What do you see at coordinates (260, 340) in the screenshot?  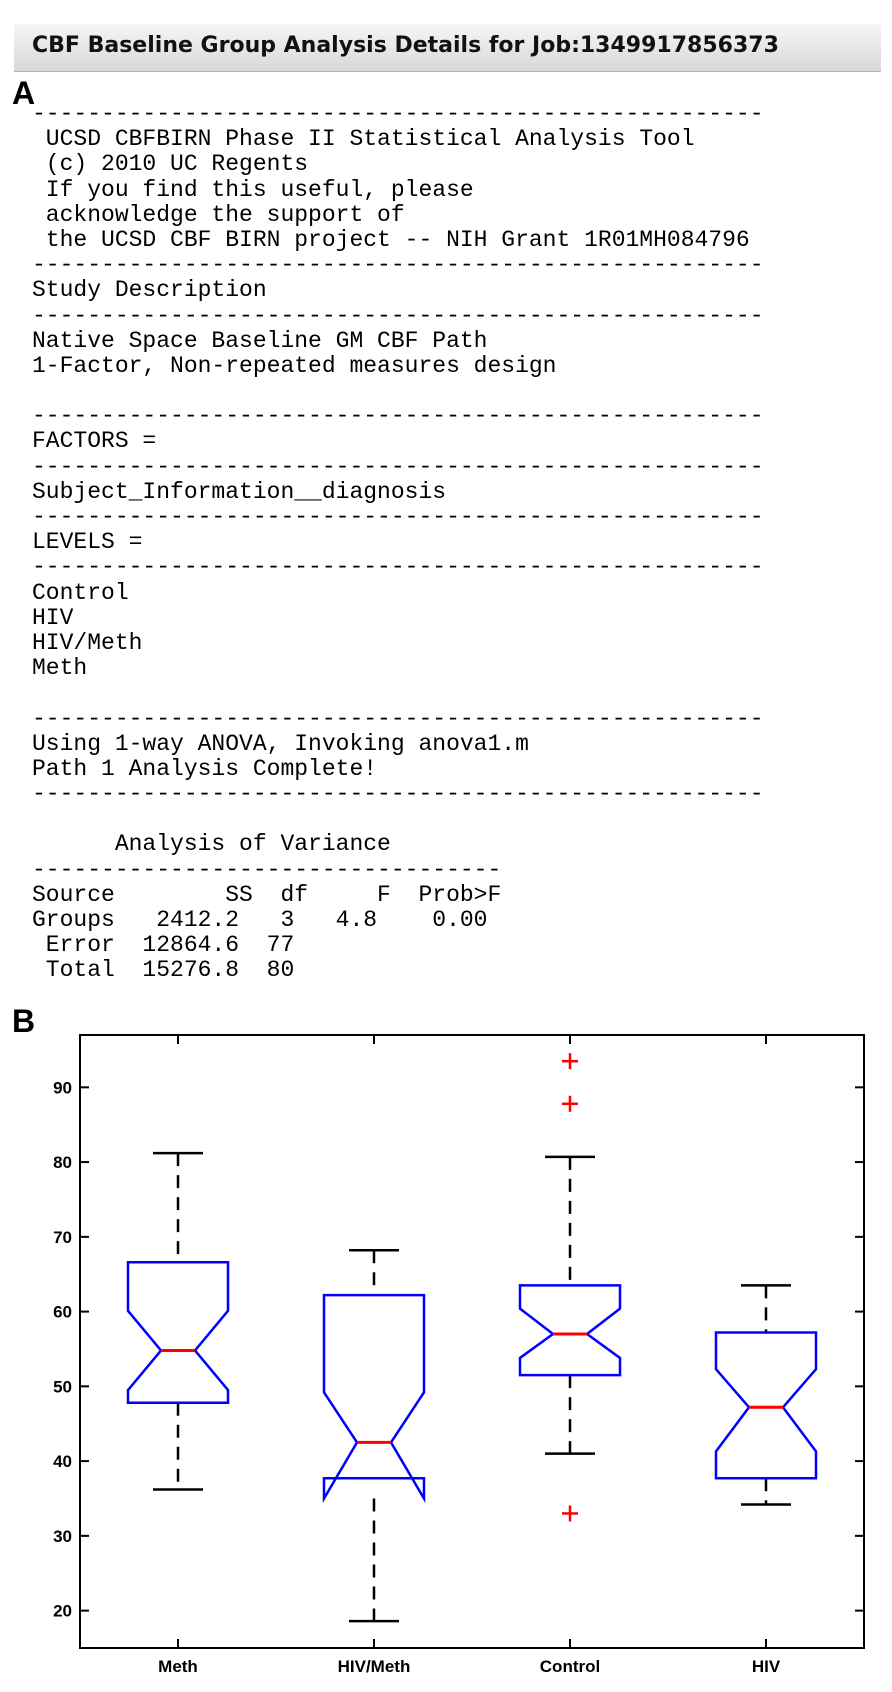 I see `console-line: Native Space Baseline GM CBF Path` at bounding box center [260, 340].